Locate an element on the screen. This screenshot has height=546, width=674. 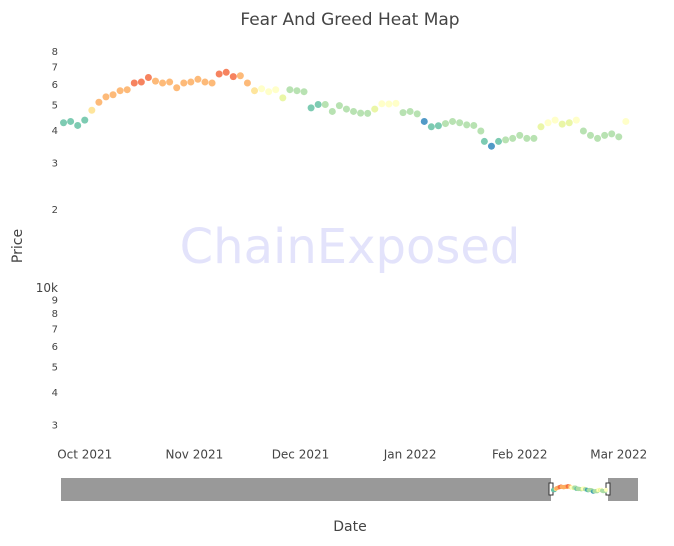
y-tick-label: 3 is located at coordinates (55, 164).